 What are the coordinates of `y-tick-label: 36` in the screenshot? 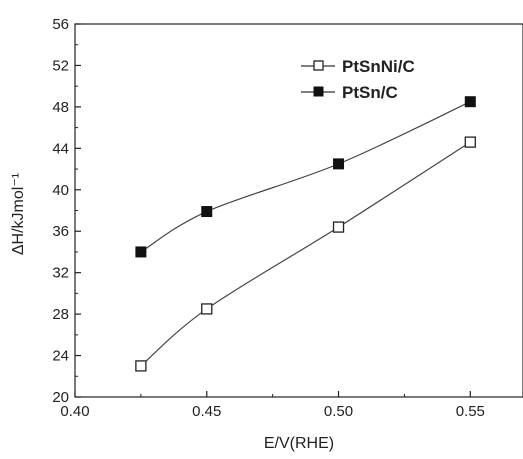 It's located at (60, 231).